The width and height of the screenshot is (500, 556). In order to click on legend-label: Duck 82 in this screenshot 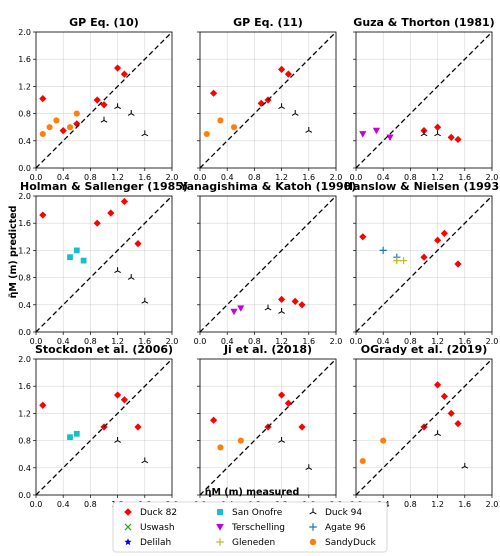, I will do `click(158, 513)`.